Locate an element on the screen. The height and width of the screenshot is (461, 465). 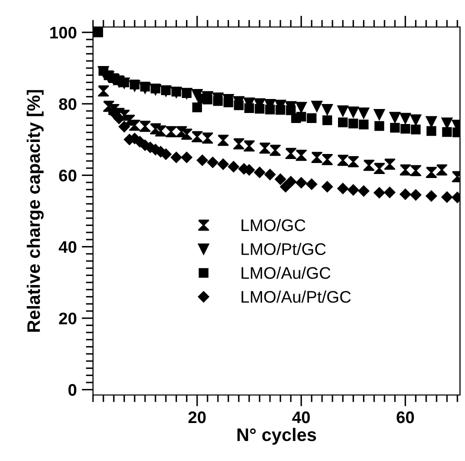
y-tick-label: 40 is located at coordinates (67, 247).